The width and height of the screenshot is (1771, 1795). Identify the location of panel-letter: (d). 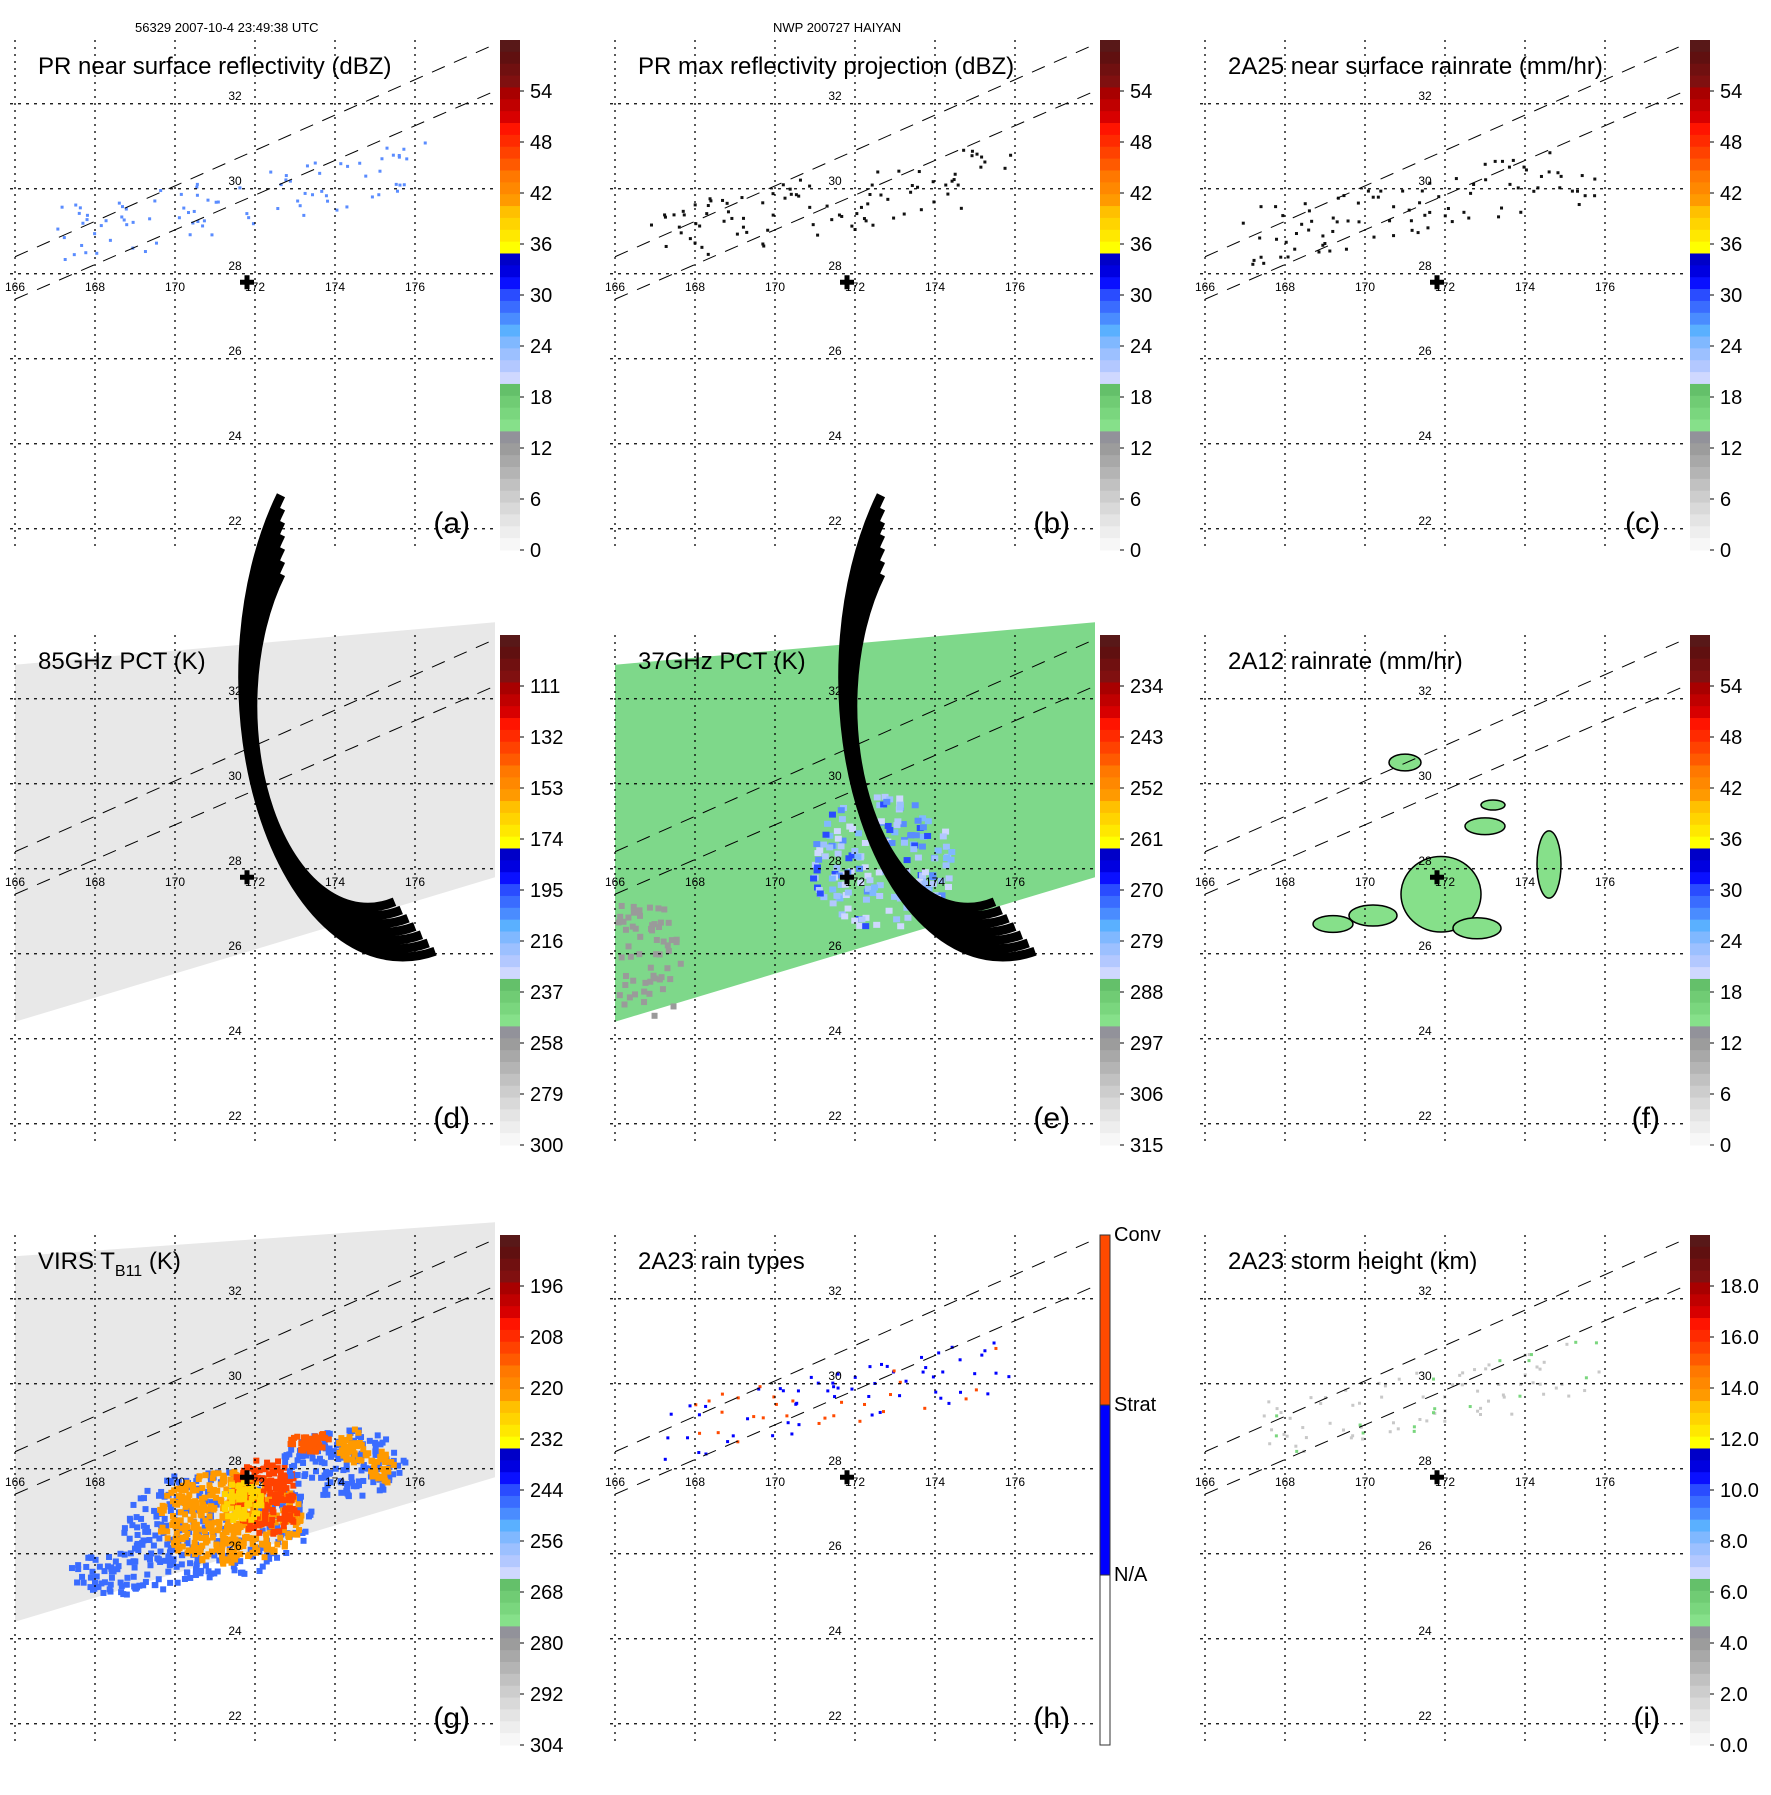
(451, 1118).